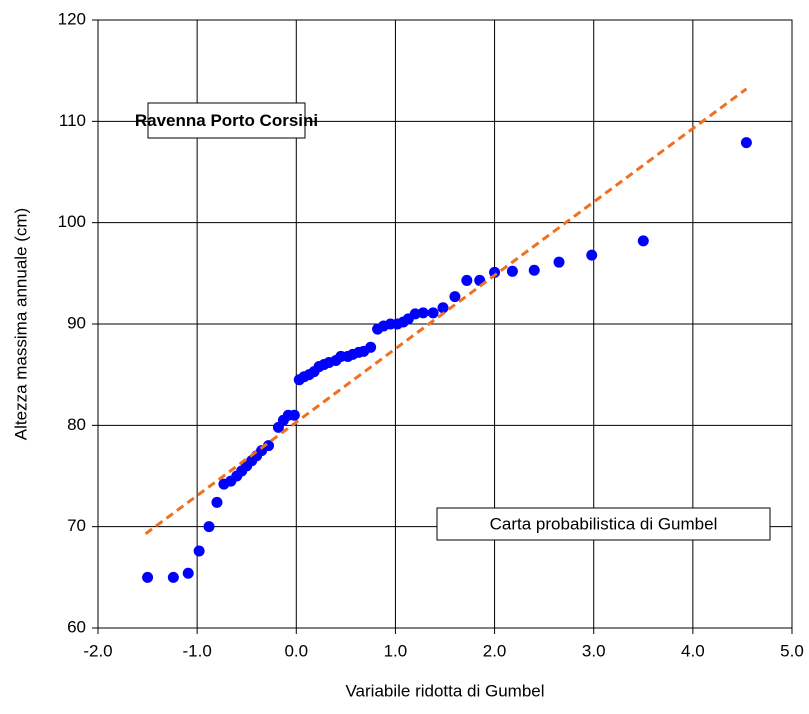  What do you see at coordinates (76, 424) in the screenshot?
I see `y-tick-label: 80` at bounding box center [76, 424].